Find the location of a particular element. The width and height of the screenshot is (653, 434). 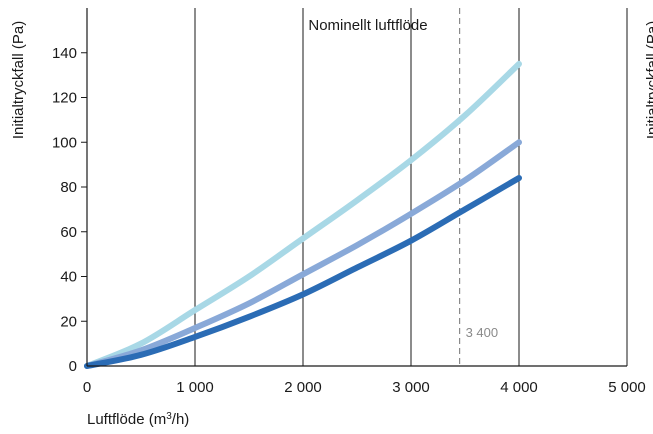

y-tick-label-5: 100 is located at coordinates (64, 142).